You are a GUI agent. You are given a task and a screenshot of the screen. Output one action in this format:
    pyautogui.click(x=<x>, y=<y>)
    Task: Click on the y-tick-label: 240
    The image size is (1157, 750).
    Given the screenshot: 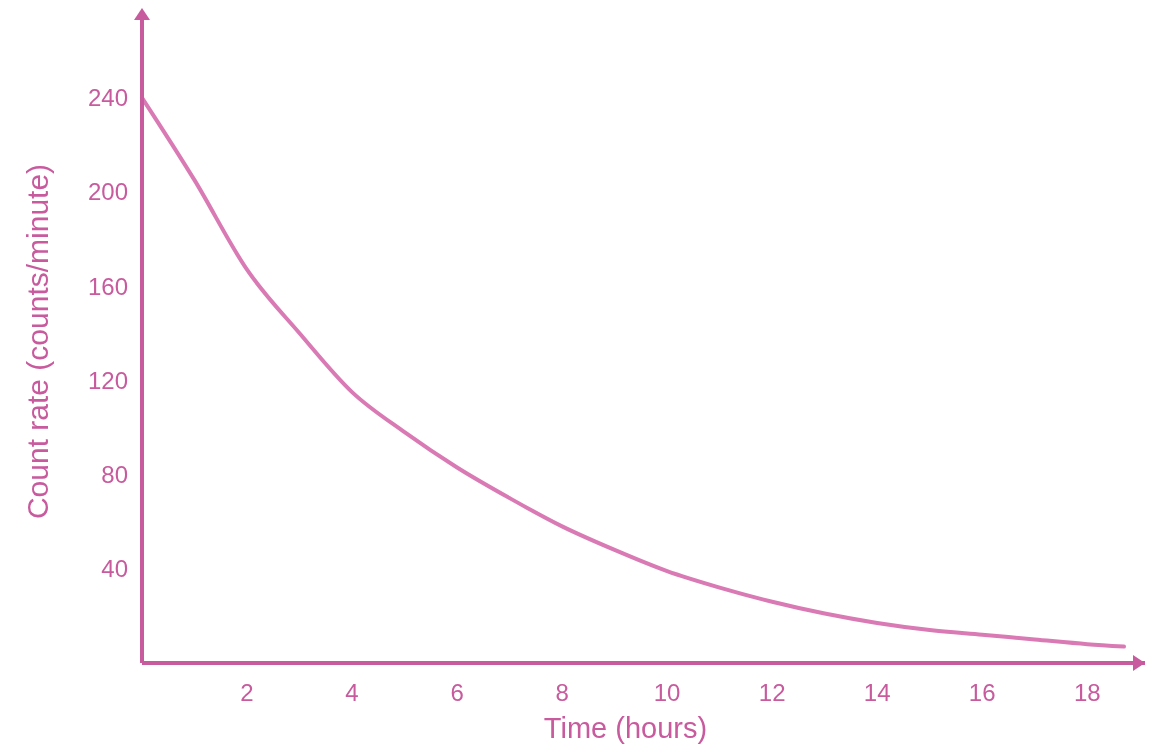 What is the action you would take?
    pyautogui.click(x=107, y=98)
    